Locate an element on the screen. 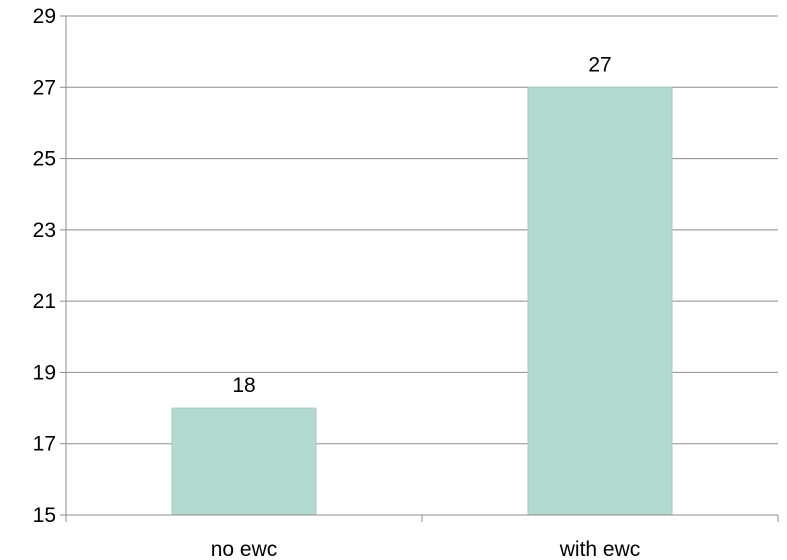  y-tick-label: 25 is located at coordinates (44, 159).